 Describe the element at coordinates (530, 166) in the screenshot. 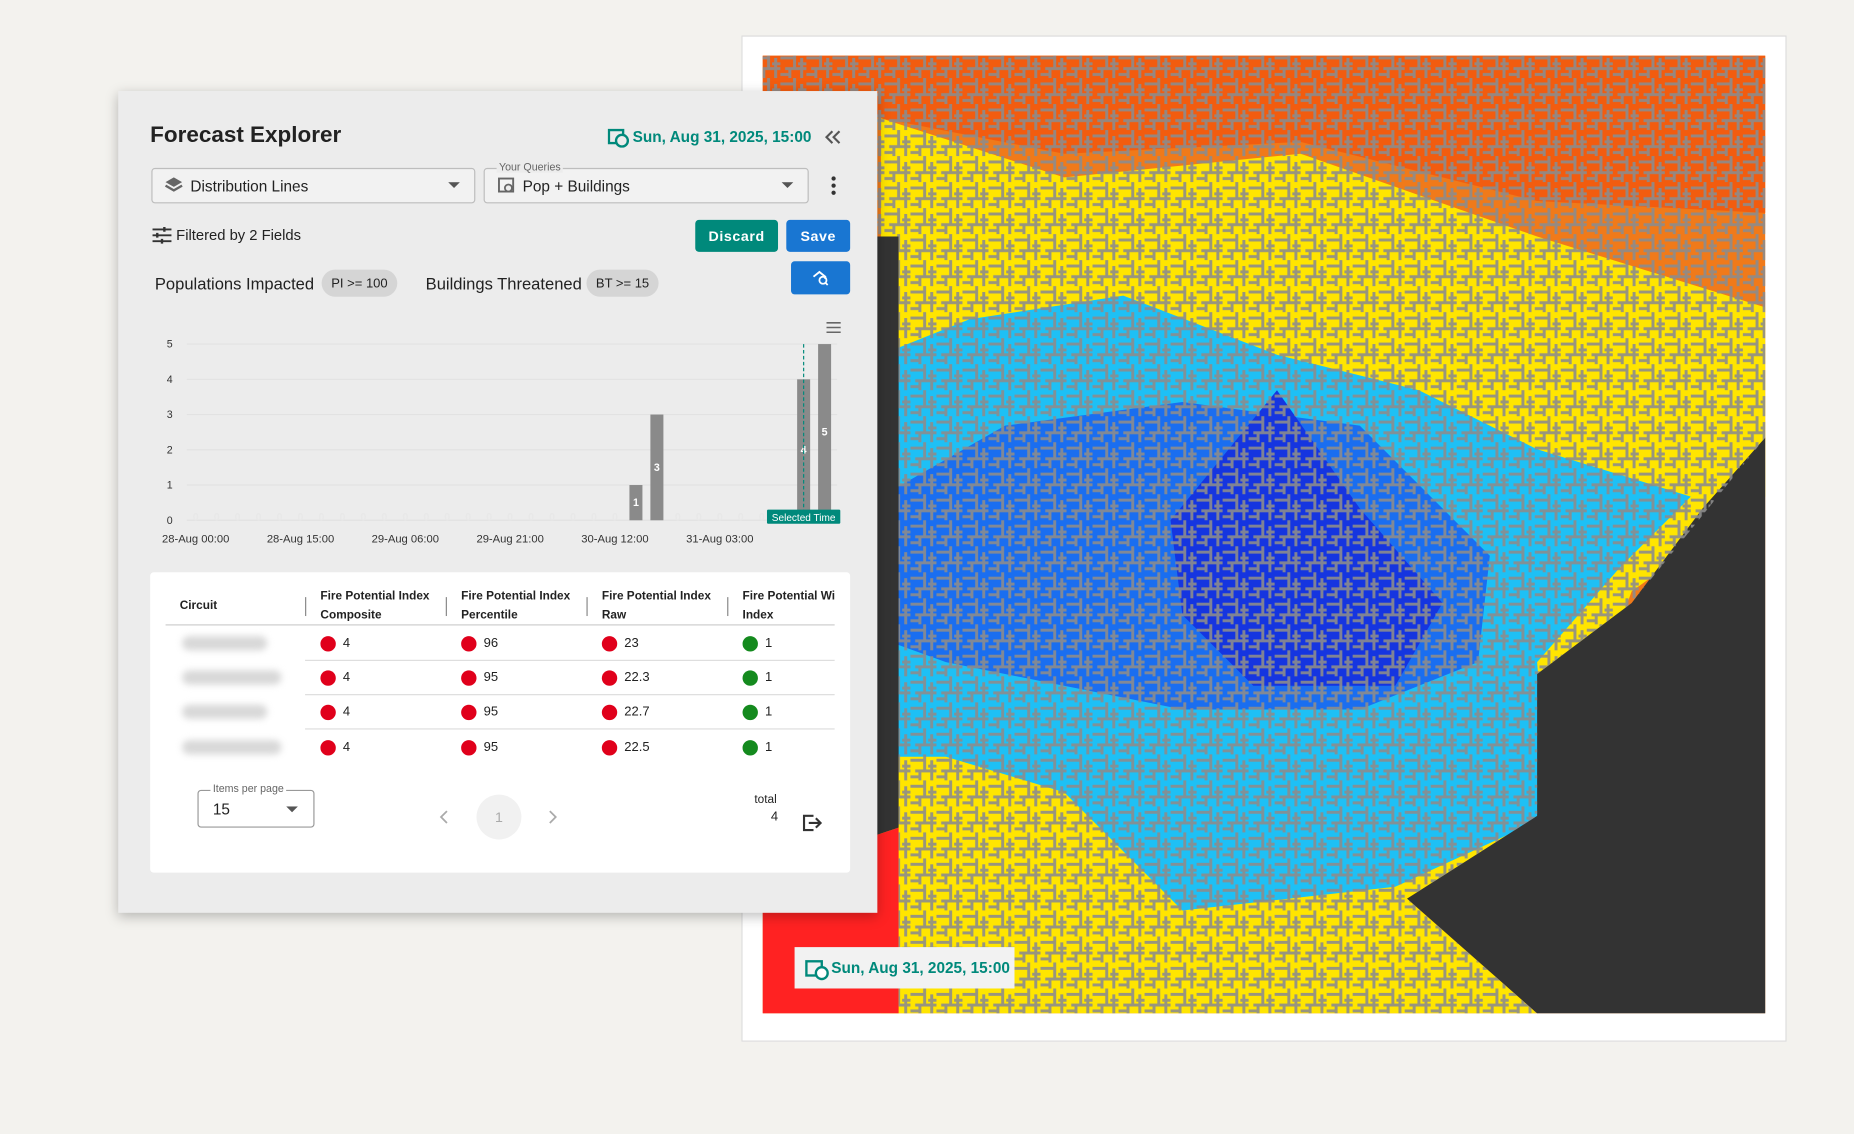

I see `query-label: Your Queries` at that location.